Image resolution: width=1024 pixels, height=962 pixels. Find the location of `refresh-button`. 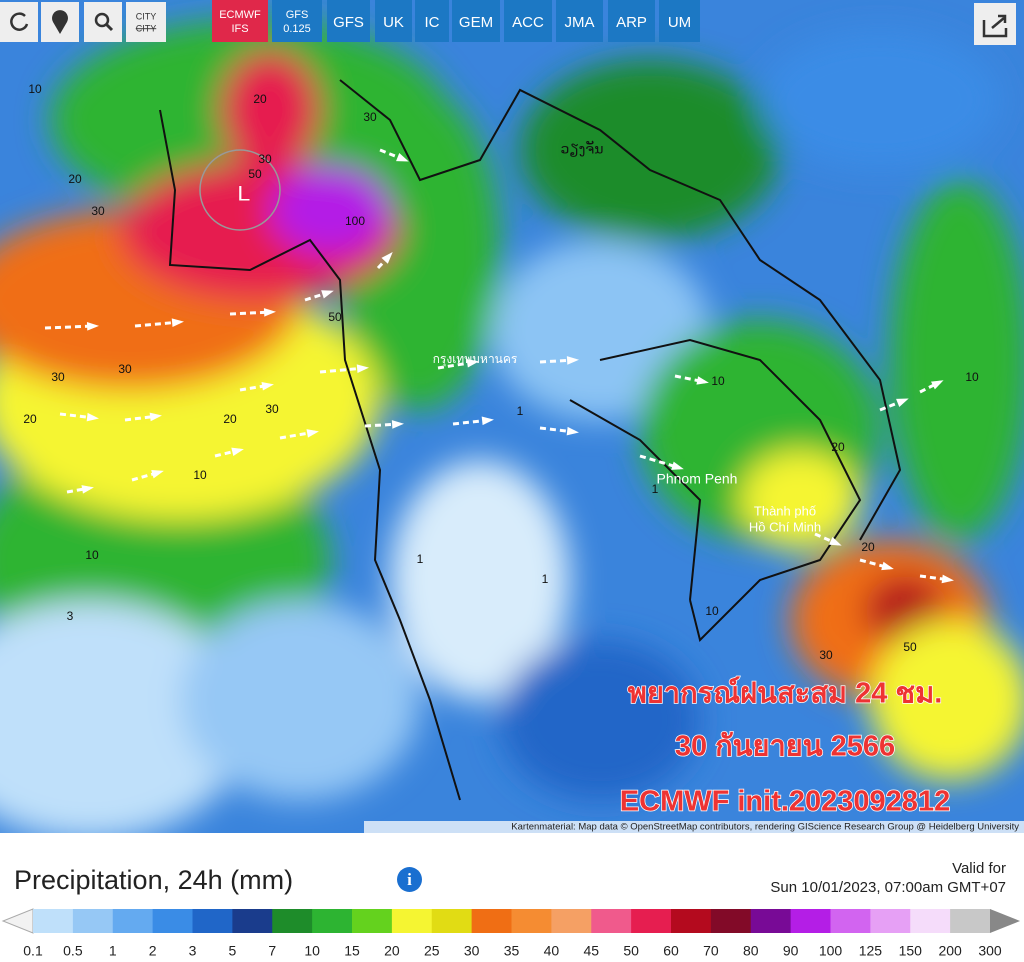

refresh-button is located at coordinates (19, 22).